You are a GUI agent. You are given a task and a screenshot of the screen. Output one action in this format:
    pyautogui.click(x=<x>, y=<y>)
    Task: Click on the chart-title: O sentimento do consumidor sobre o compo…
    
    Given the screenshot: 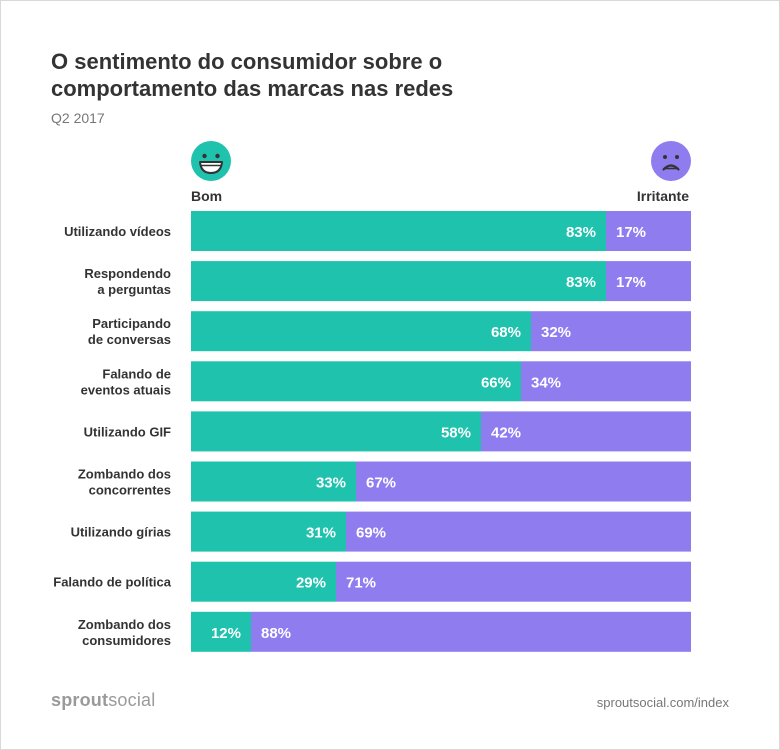 What is the action you would take?
    pyautogui.click(x=252, y=75)
    